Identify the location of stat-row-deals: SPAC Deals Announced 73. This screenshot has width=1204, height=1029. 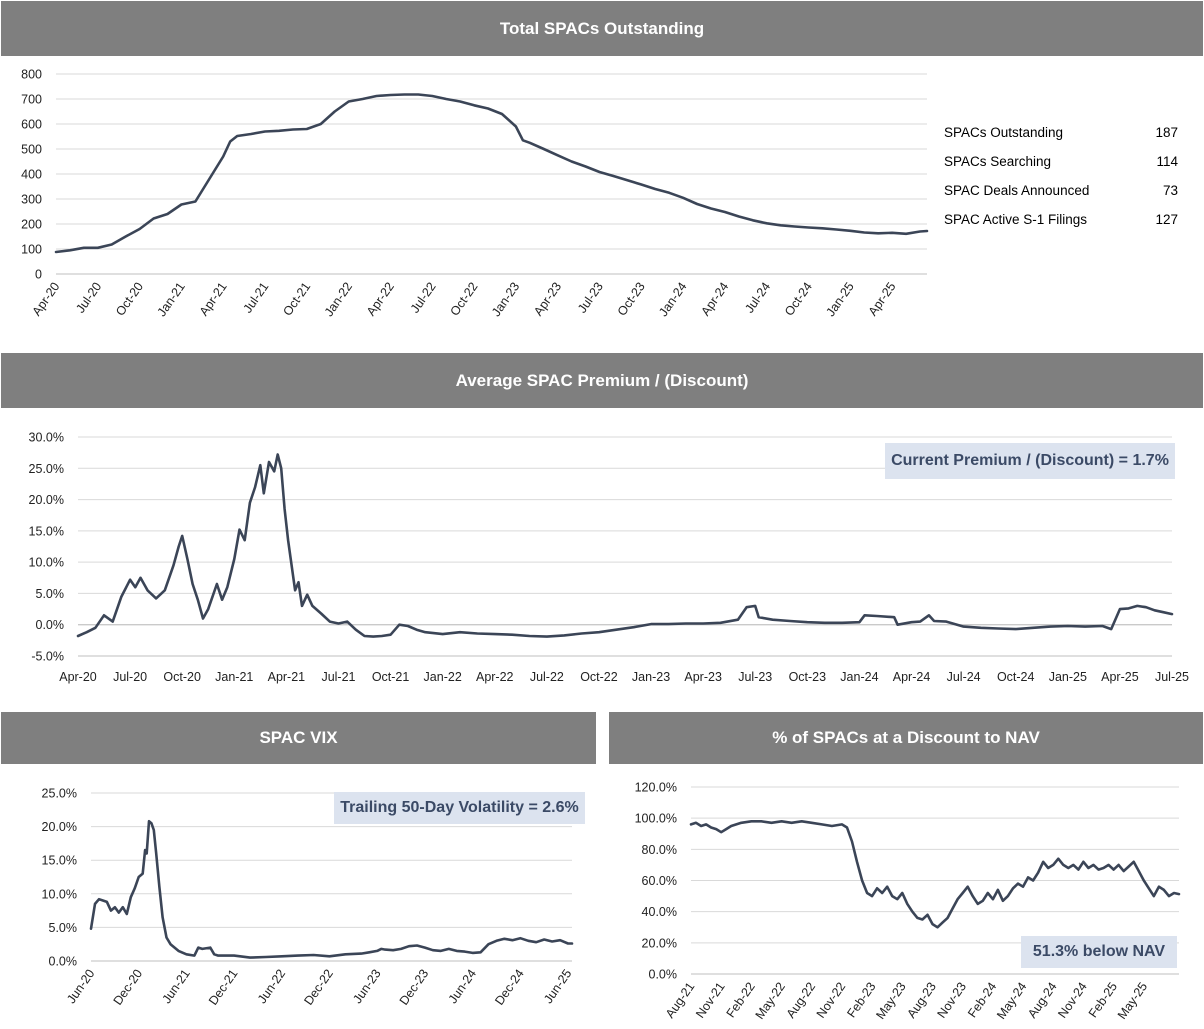
(1061, 190).